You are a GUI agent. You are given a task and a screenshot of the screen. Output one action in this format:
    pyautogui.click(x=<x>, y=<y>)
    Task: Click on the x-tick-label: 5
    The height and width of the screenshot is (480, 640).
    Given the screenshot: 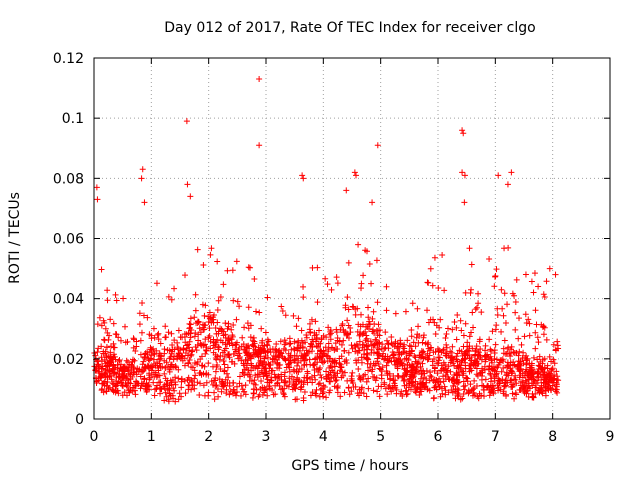 What is the action you would take?
    pyautogui.click(x=380, y=437)
    